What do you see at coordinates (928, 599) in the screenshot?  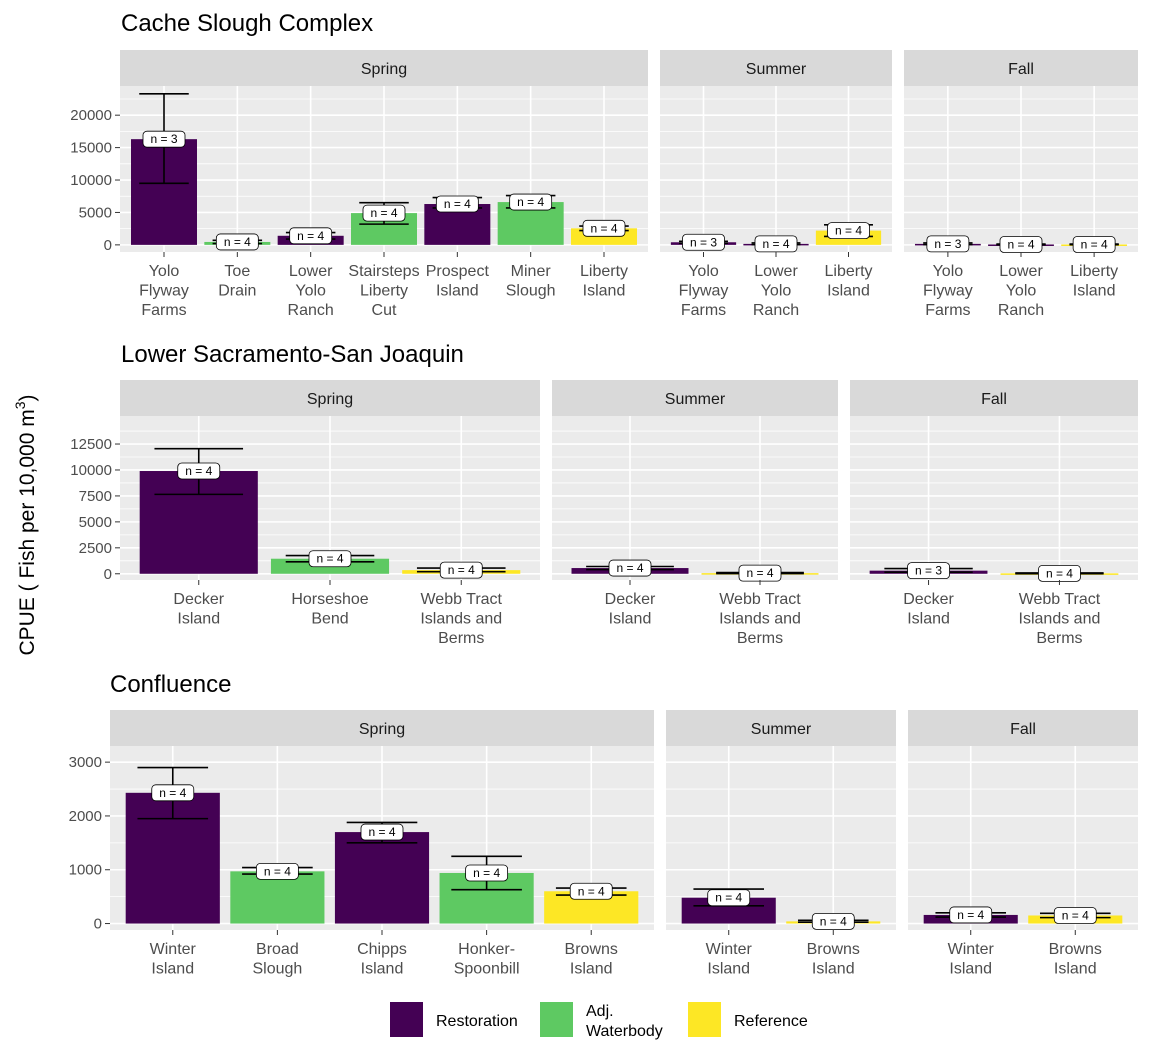 I see `x-tick-label-line: Decker` at bounding box center [928, 599].